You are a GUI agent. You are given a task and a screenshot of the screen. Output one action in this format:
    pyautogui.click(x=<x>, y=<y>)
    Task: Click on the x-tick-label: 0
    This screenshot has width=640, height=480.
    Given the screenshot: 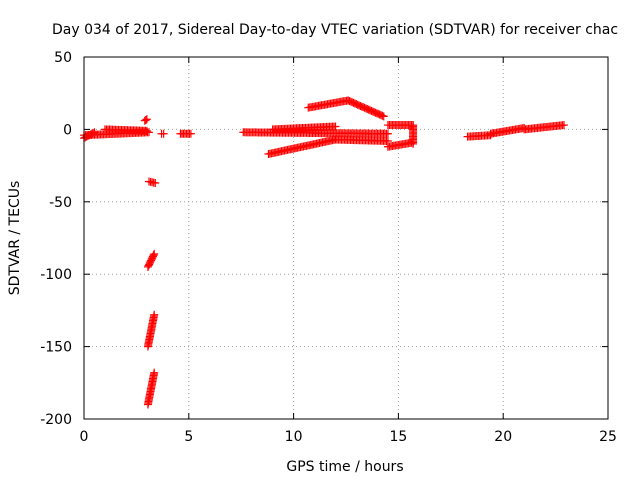 What is the action you would take?
    pyautogui.click(x=84, y=437)
    